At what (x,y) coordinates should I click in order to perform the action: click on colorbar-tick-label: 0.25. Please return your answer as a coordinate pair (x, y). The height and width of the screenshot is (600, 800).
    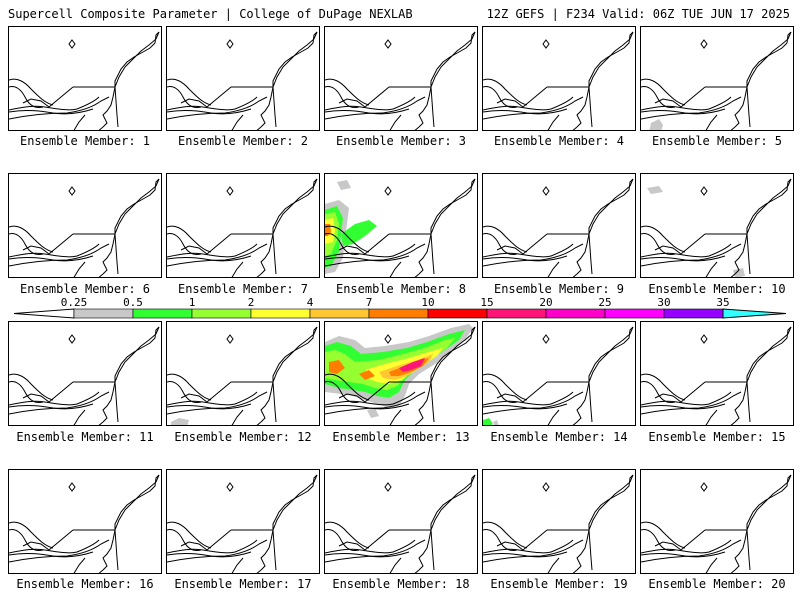
    Looking at the image, I should click on (74, 302).